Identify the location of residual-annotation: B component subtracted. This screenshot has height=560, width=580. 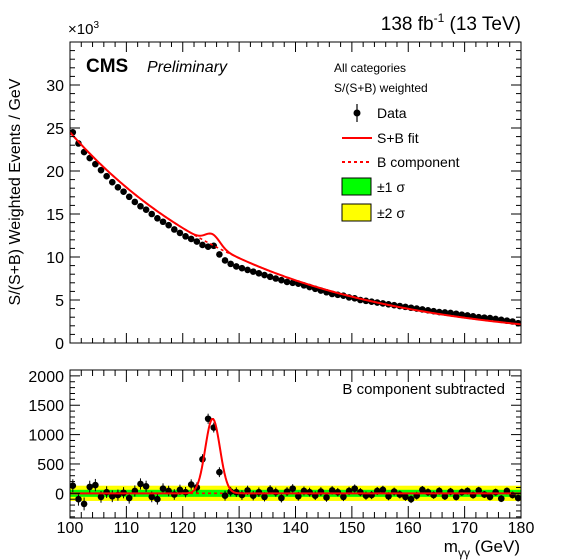
(423, 389).